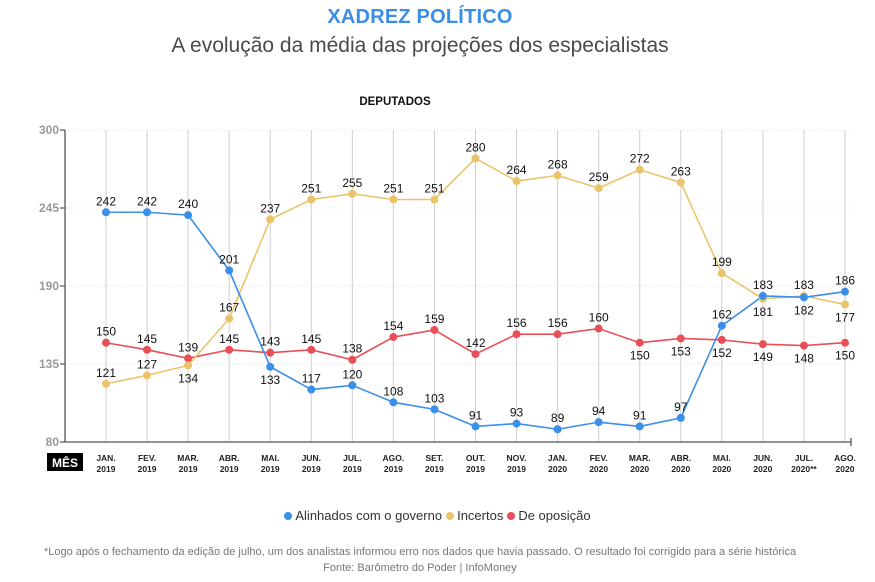 The image size is (875, 582). I want to click on data-label: 240, so click(188, 204).